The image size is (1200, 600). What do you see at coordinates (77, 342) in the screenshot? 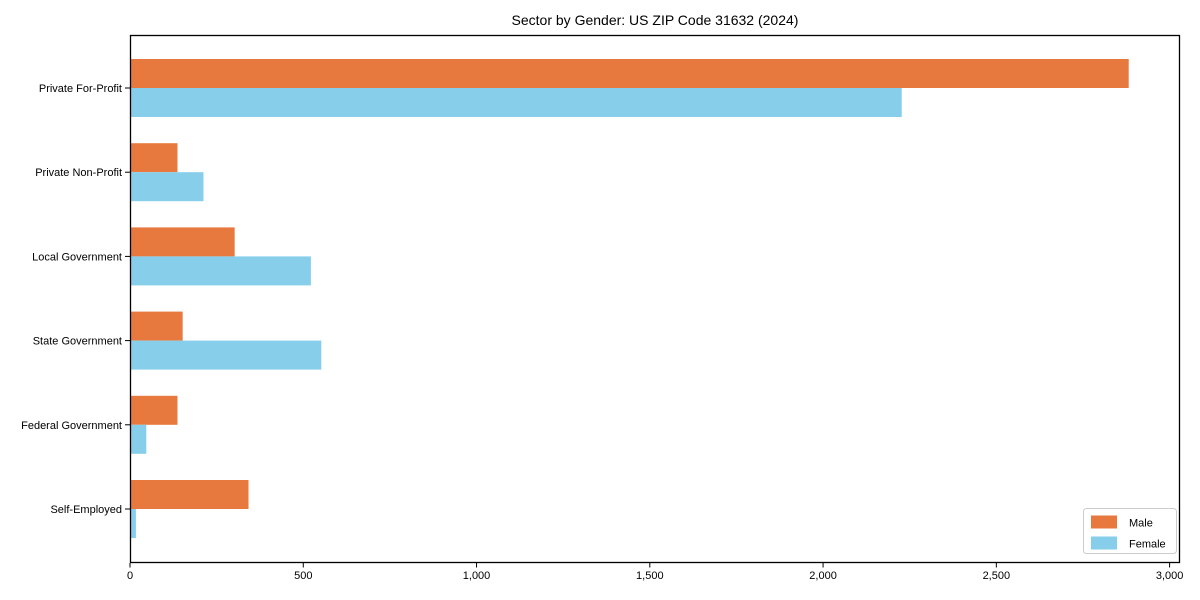
I see `y-tick-label-state-government: State Government` at bounding box center [77, 342].